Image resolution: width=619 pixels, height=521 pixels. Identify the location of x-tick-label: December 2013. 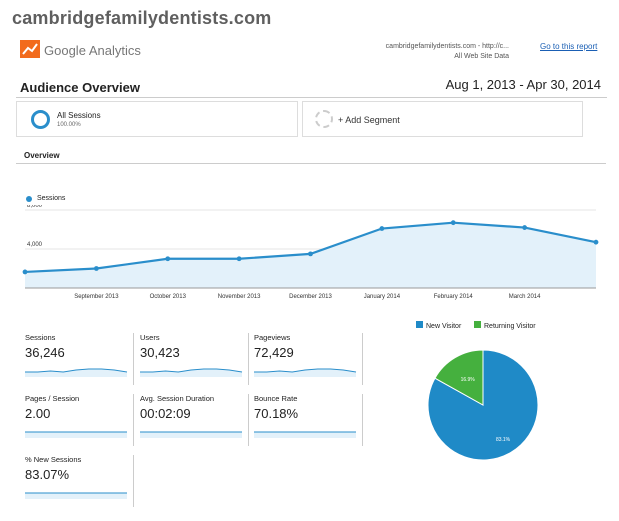
(310, 297).